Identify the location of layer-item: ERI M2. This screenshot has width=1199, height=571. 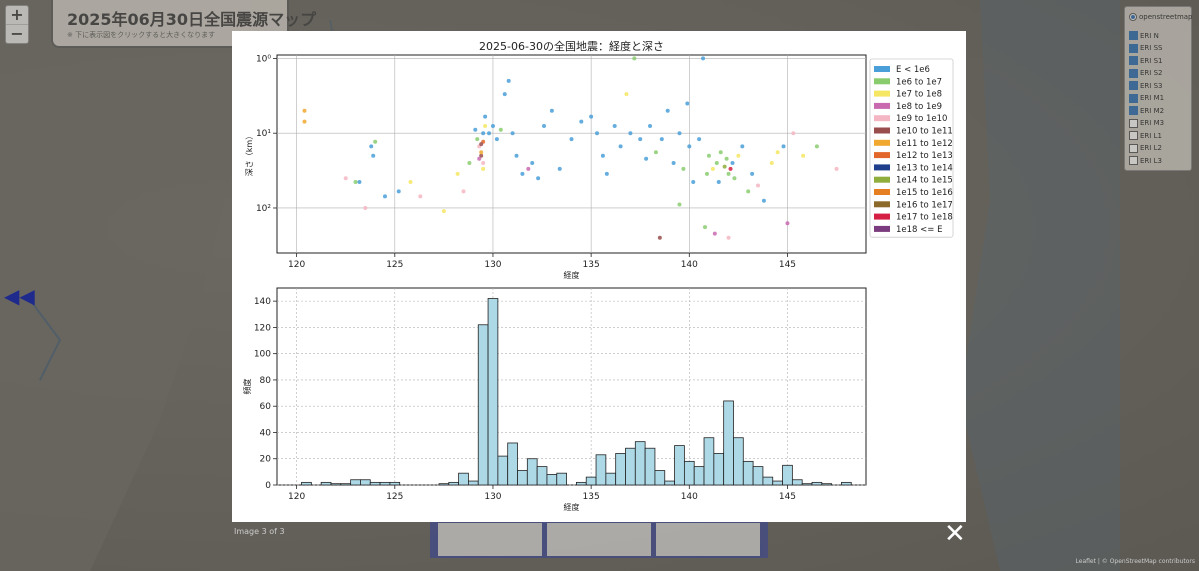
(1146, 111).